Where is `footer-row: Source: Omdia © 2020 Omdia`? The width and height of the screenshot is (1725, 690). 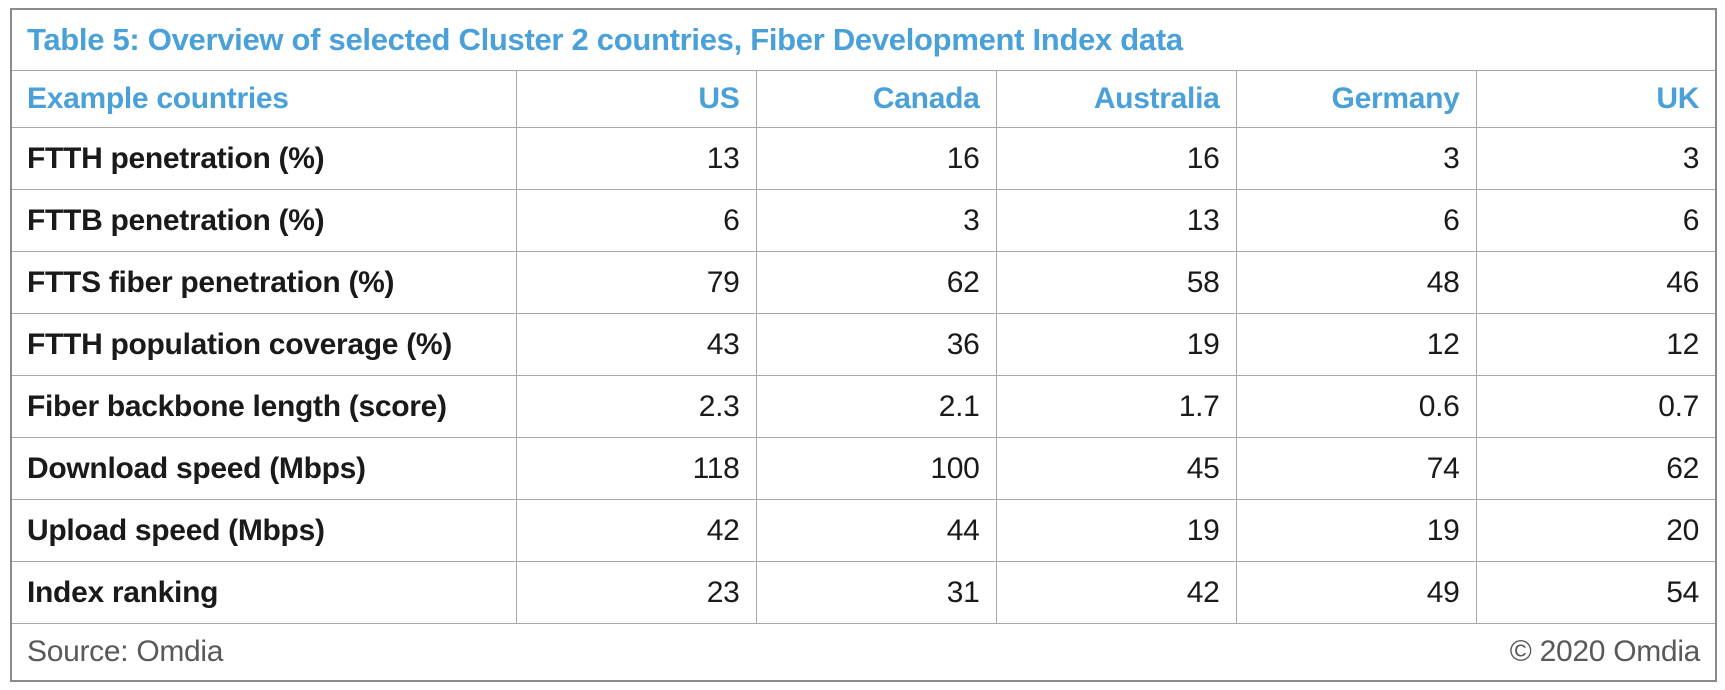 footer-row: Source: Omdia © 2020 Omdia is located at coordinates (863, 652).